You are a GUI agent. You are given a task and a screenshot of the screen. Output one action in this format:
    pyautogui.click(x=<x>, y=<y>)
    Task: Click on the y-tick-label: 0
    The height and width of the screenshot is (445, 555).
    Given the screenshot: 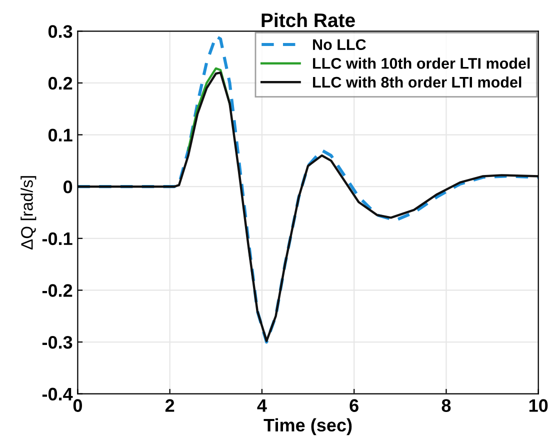 What is the action you would take?
    pyautogui.click(x=68, y=187)
    